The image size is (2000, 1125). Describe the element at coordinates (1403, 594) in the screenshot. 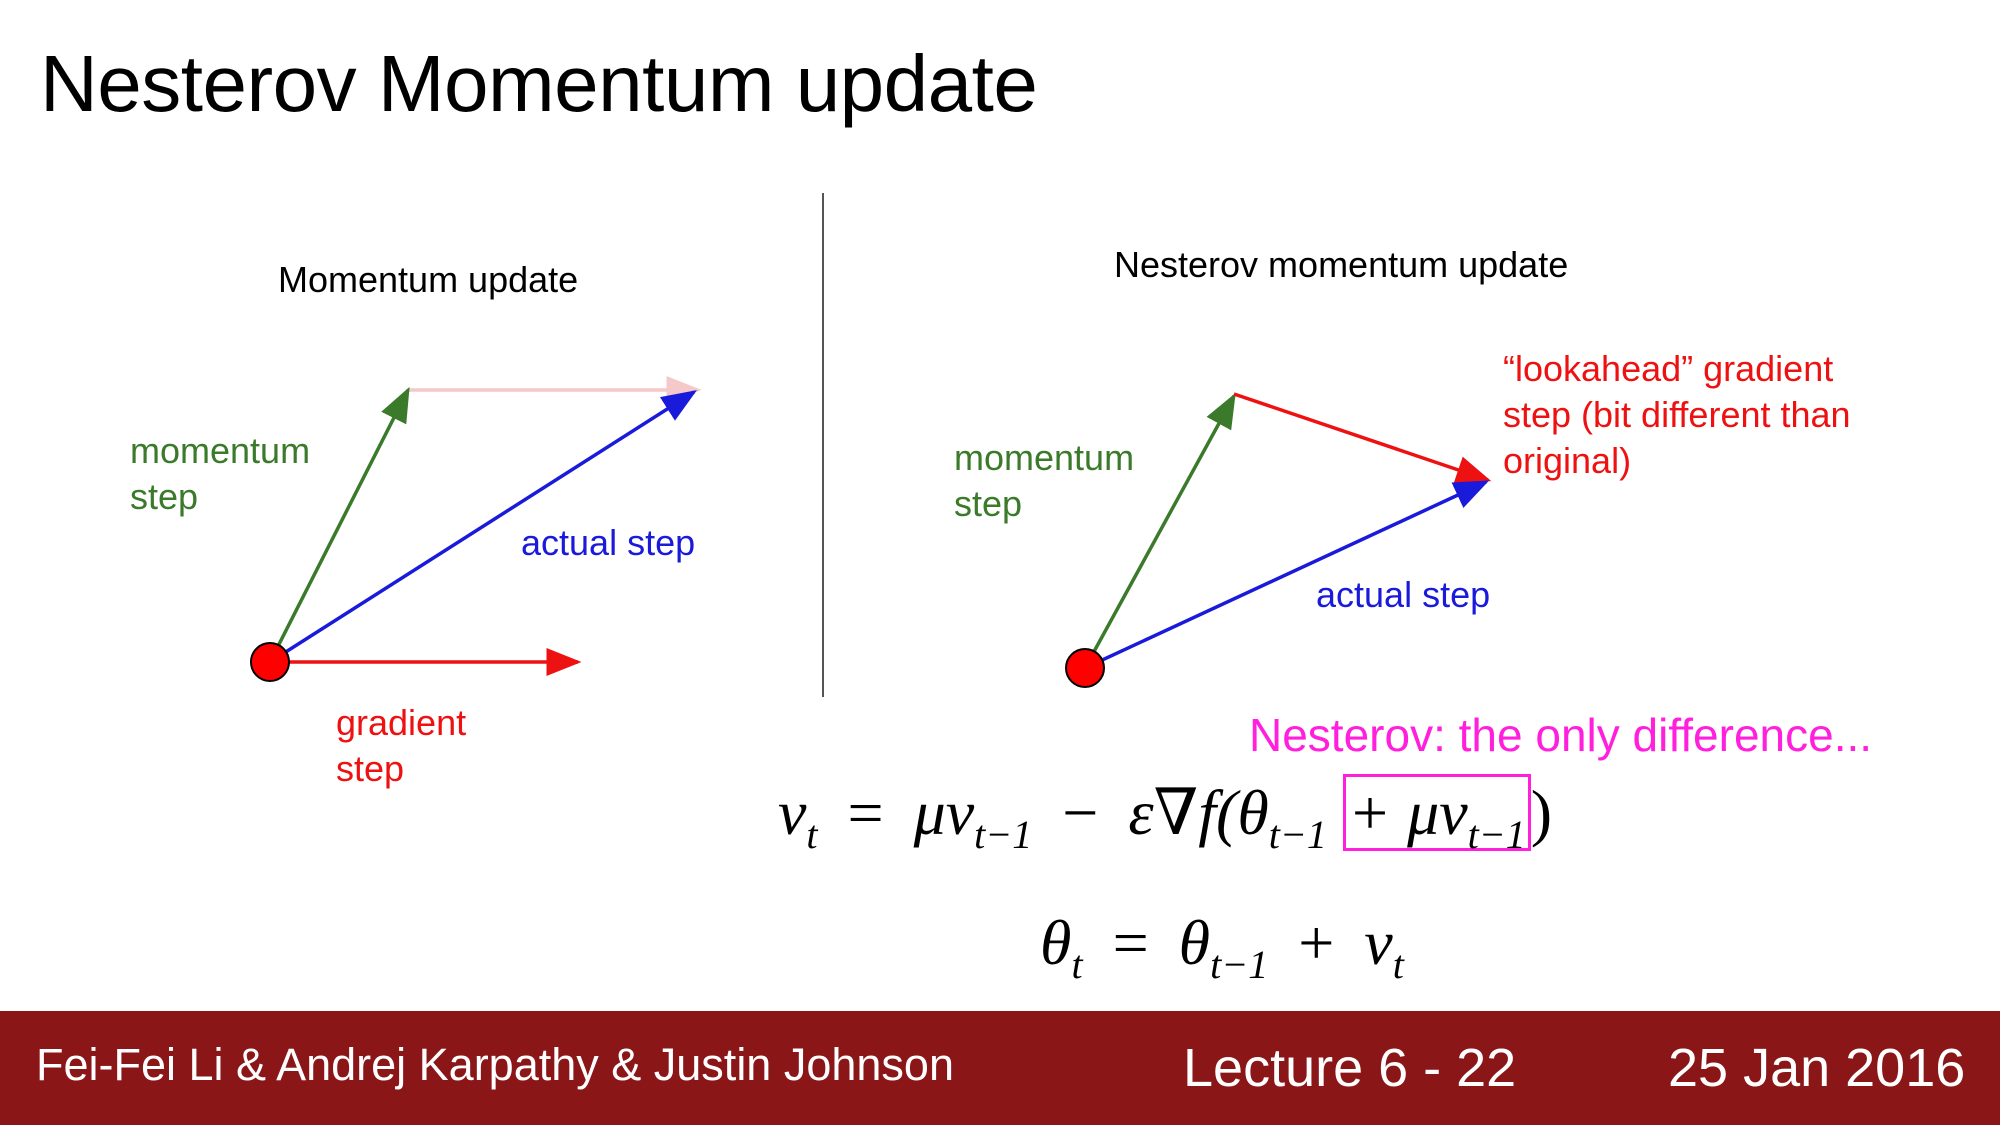

I see `right-actual-label: actual step` at that location.